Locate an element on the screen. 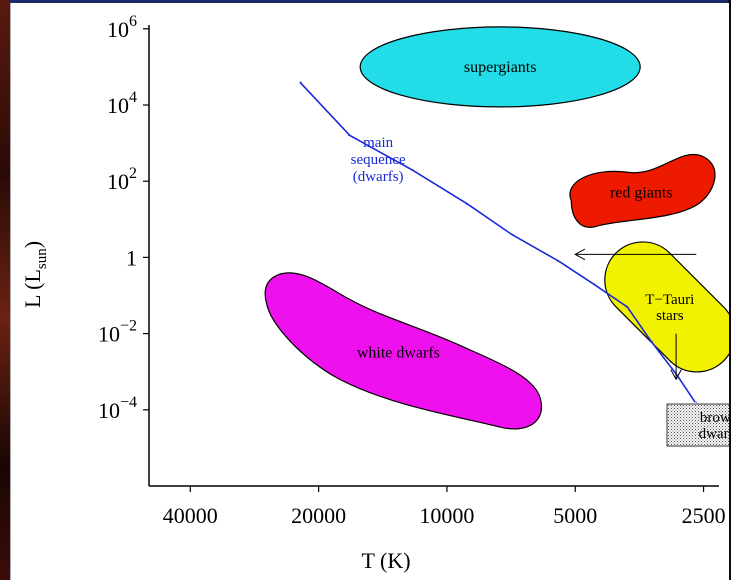 The image size is (731, 580). annotations-layer is located at coordinates (635, 314).